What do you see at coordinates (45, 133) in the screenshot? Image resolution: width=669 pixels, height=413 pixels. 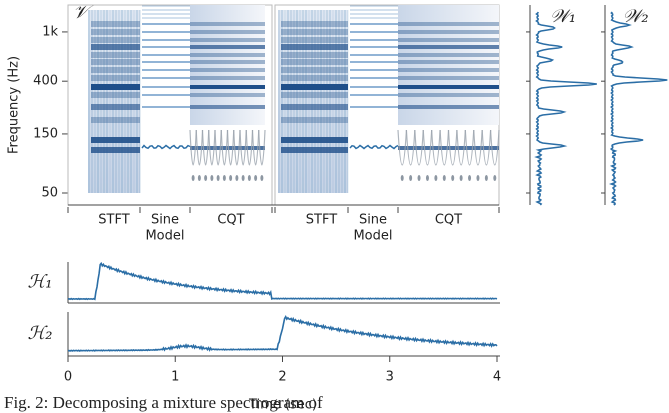 I see `y-tick-label: 150` at bounding box center [45, 133].